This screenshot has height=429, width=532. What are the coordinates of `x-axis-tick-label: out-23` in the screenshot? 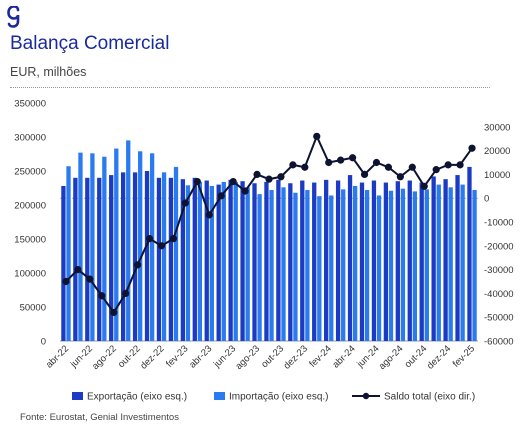 It's located at (272, 356).